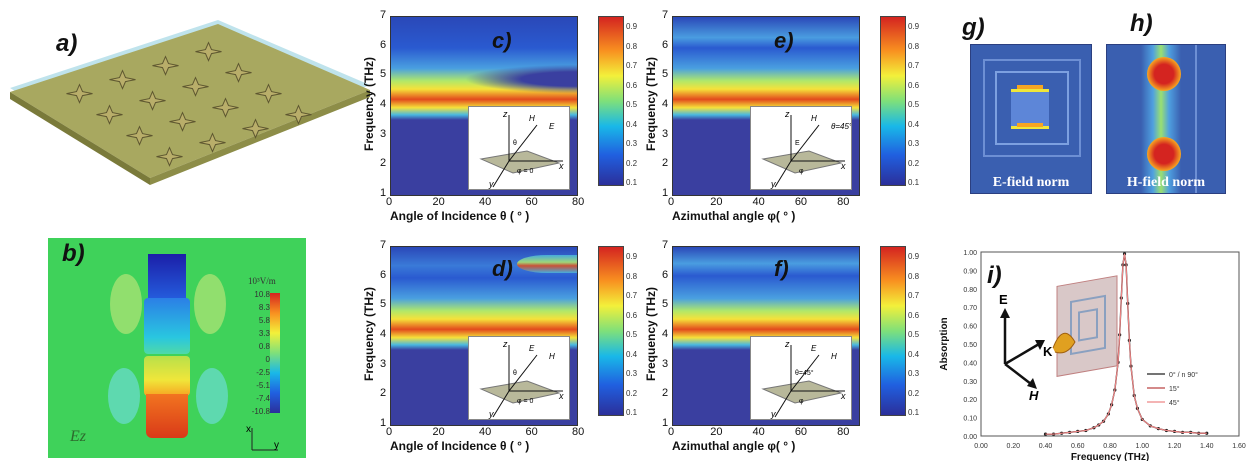 This screenshot has height=466, width=1256. I want to click on colorbar-e, so click(893, 101).